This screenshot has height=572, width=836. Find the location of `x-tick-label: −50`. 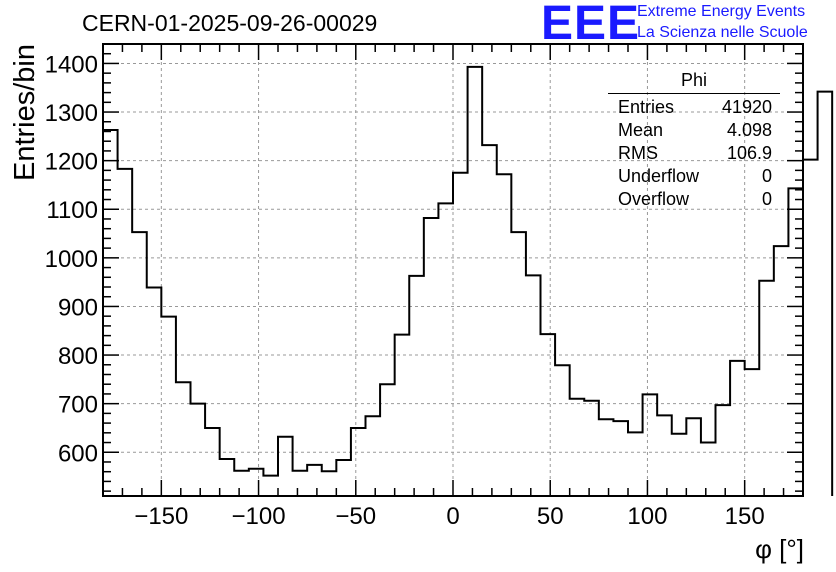

x-tick-label: −50 is located at coordinates (355, 516).